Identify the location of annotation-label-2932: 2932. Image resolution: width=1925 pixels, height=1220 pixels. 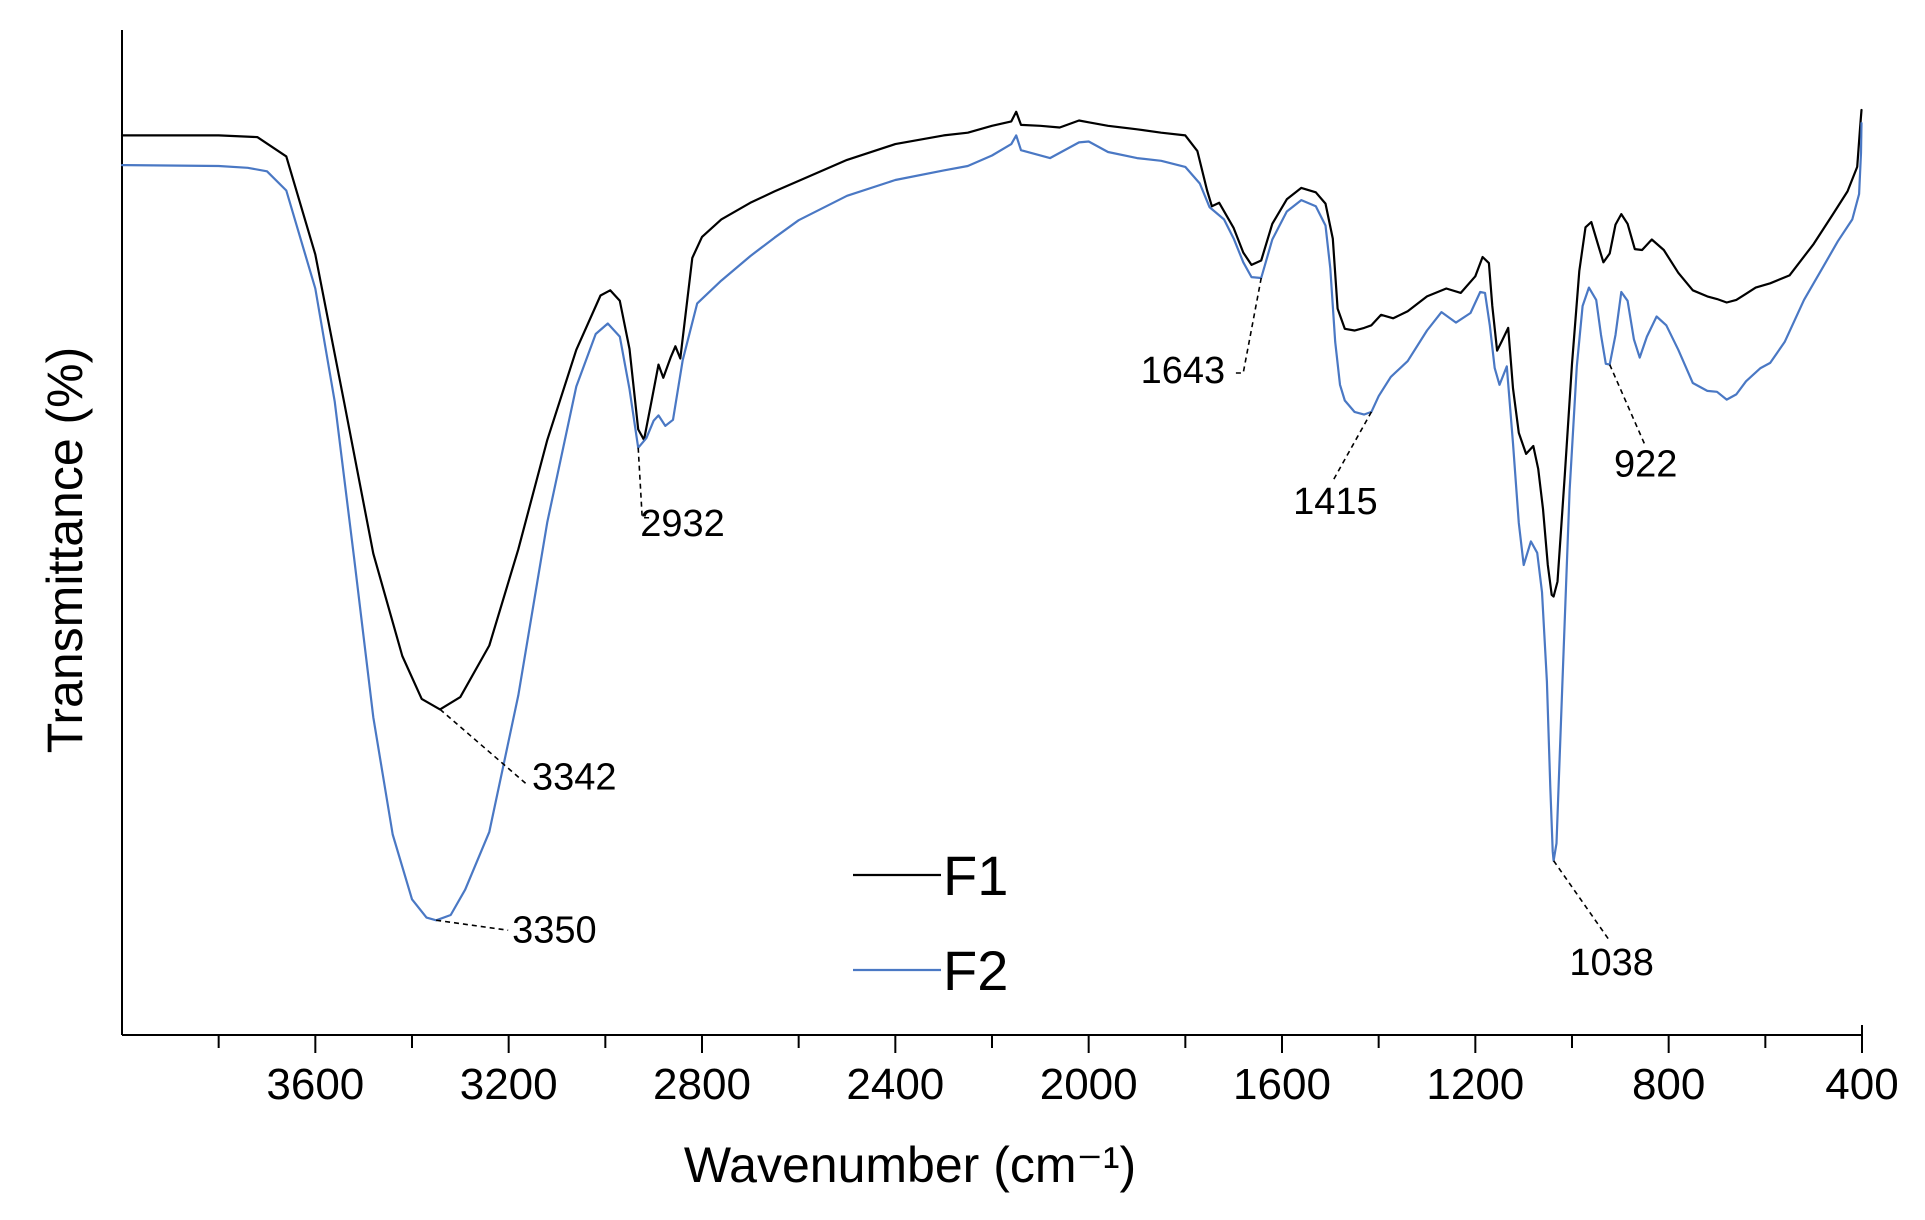
(682, 524).